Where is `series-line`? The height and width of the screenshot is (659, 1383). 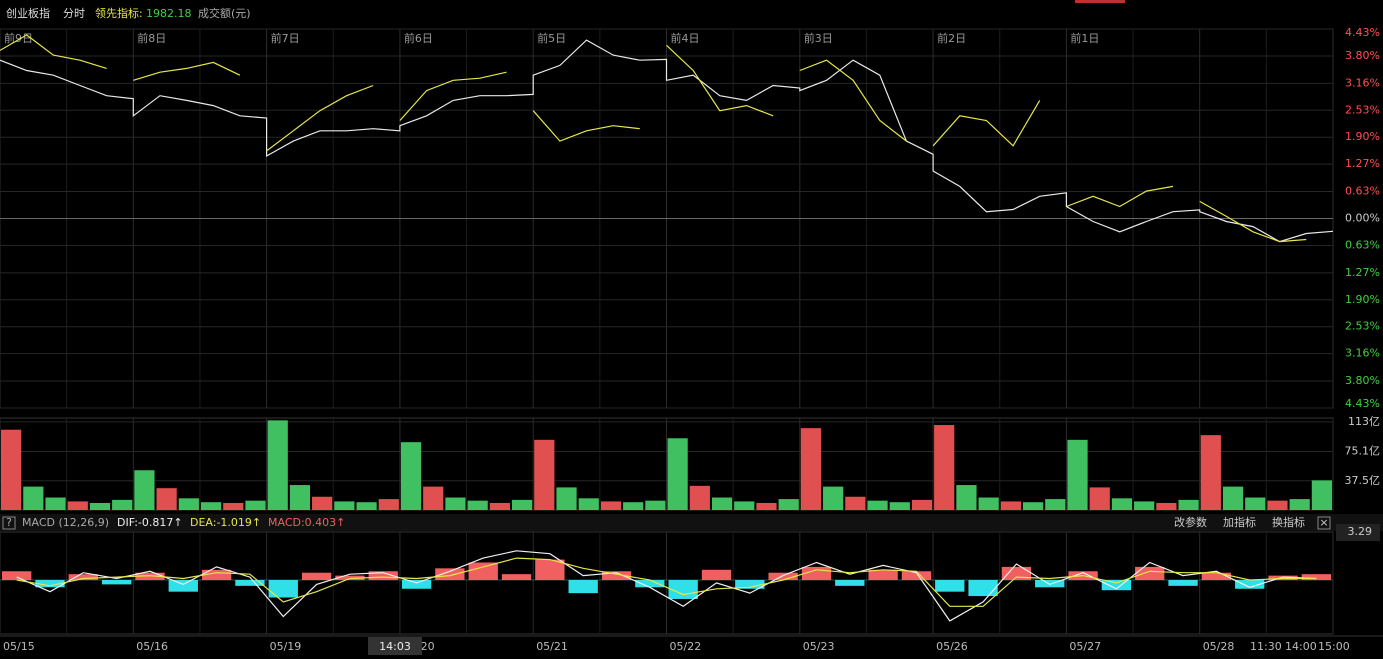 series-line is located at coordinates (666, 586).